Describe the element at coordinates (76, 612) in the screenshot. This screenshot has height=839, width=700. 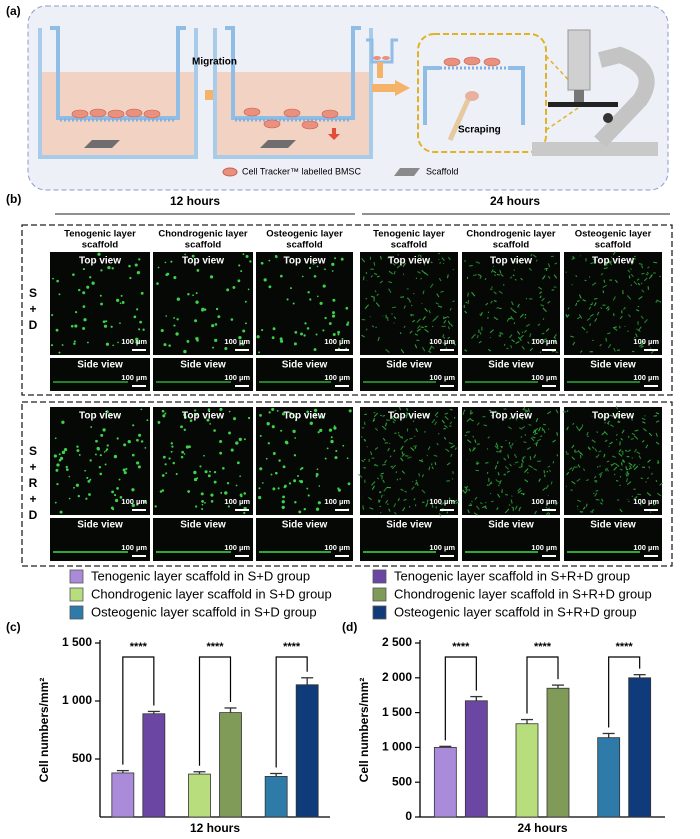
I see `legend-swatch` at that location.